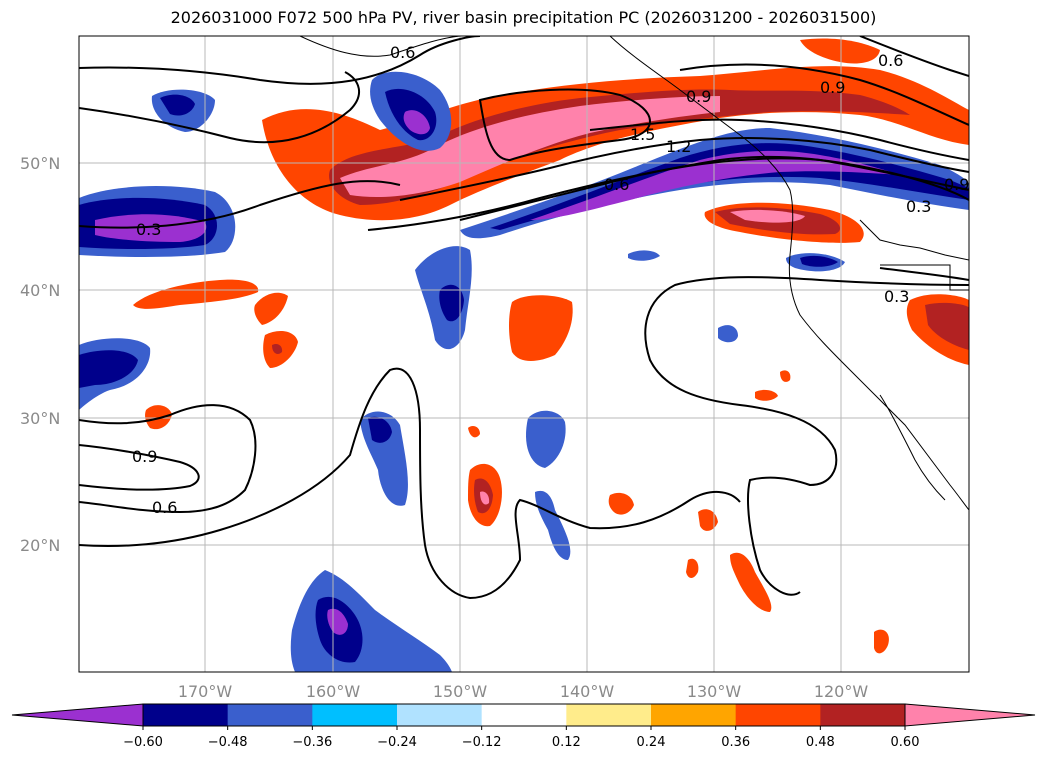 Image resolution: width=1047 pixels, height=765 pixels. Describe the element at coordinates (333, 691) in the screenshot. I see `lon-label: 160°W` at that location.